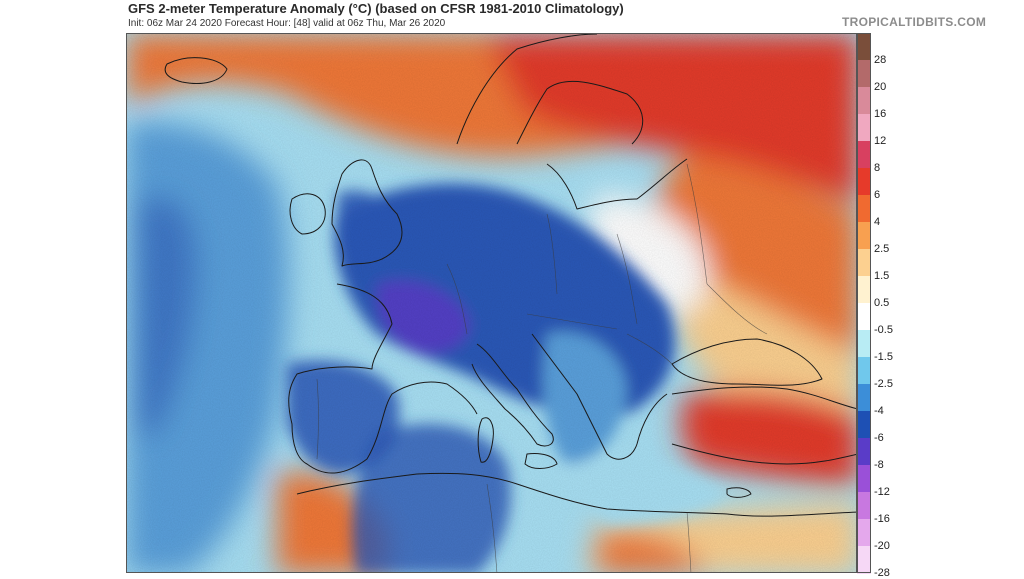  I want to click on colorbar-label: 4, so click(877, 222).